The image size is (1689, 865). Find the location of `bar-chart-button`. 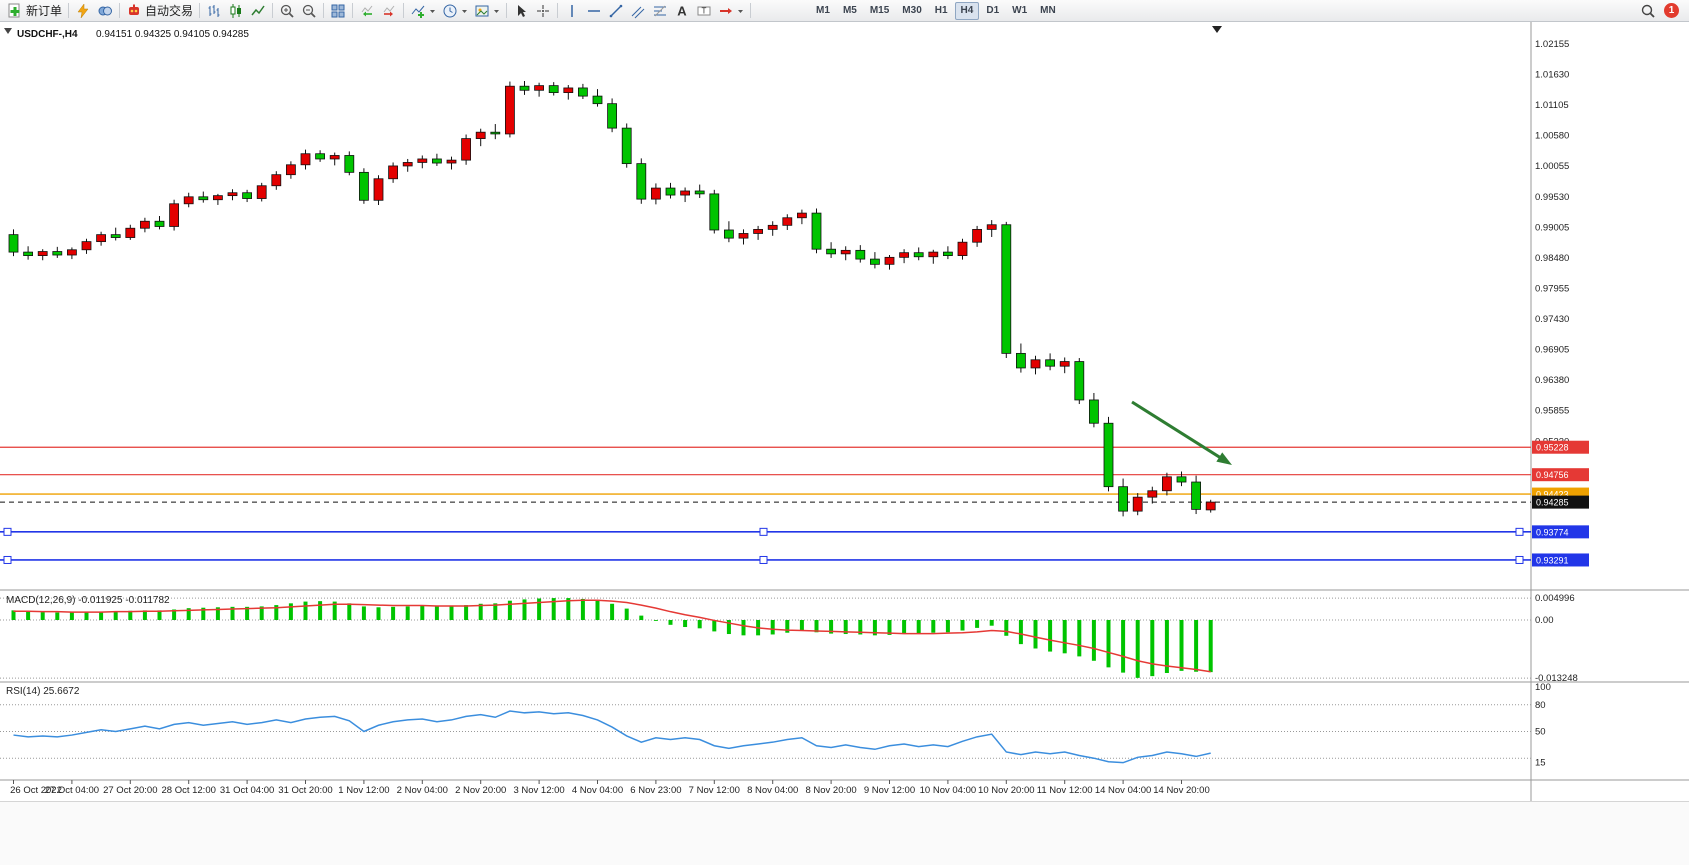

bar-chart-button is located at coordinates (214, 11).